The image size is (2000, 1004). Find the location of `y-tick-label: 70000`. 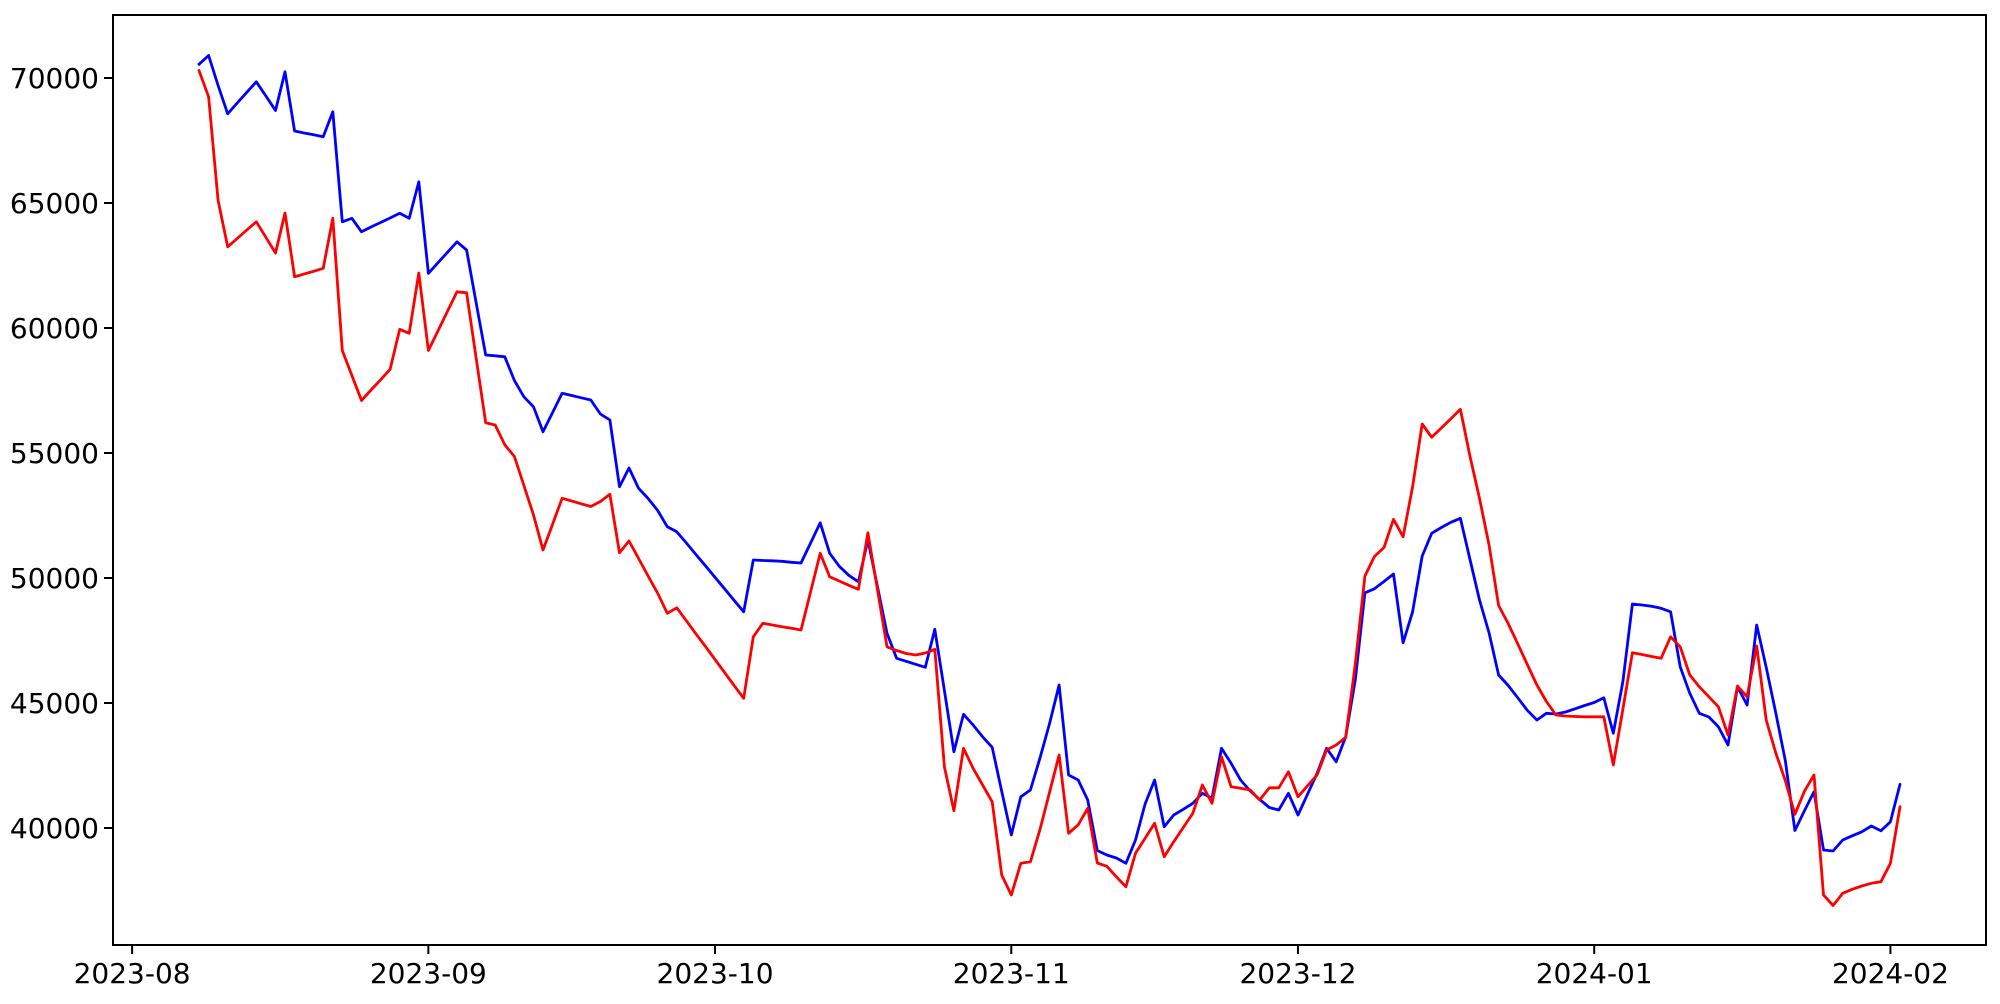

y-tick-label: 70000 is located at coordinates (54, 78).